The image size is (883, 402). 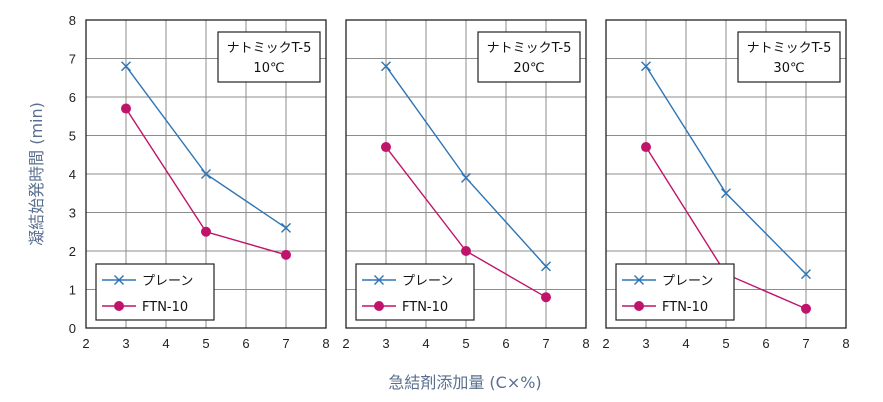 What do you see at coordinates (72, 59) in the screenshot?
I see `y-tick-label: 7` at bounding box center [72, 59].